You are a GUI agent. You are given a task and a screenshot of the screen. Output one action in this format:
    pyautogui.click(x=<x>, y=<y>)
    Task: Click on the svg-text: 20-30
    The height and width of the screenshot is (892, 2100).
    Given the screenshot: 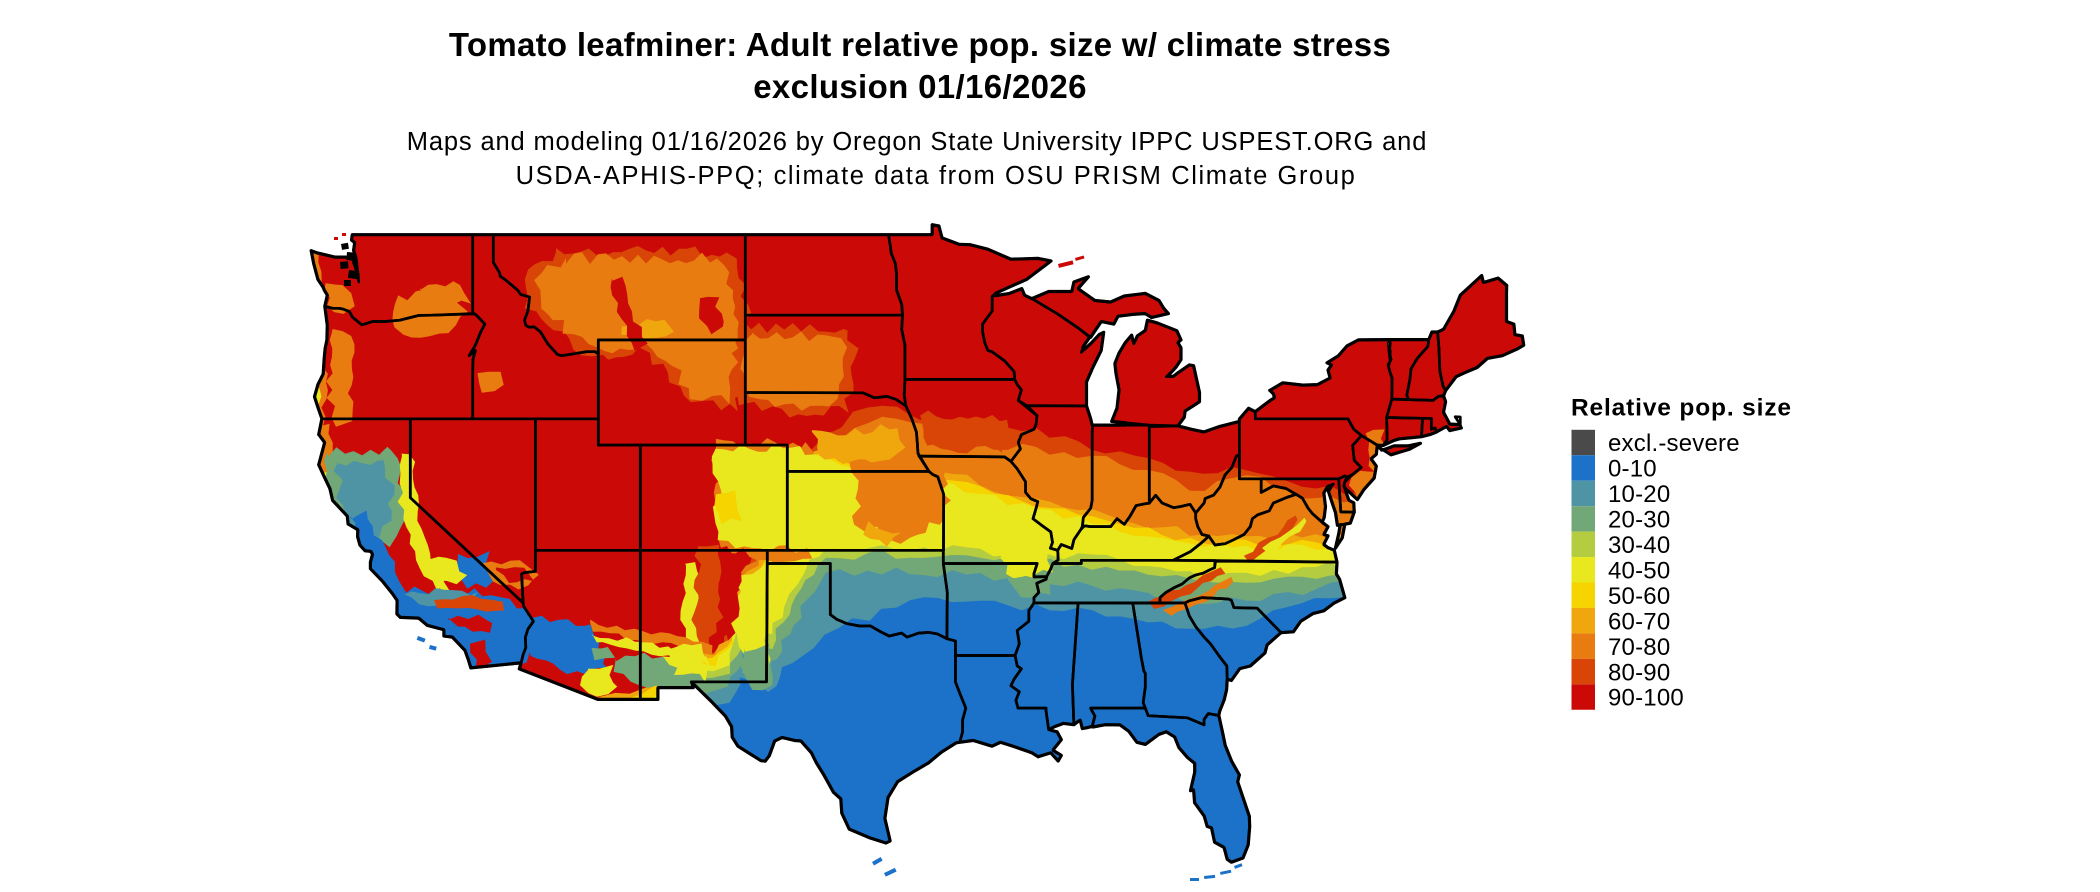 What is the action you would take?
    pyautogui.click(x=1639, y=520)
    